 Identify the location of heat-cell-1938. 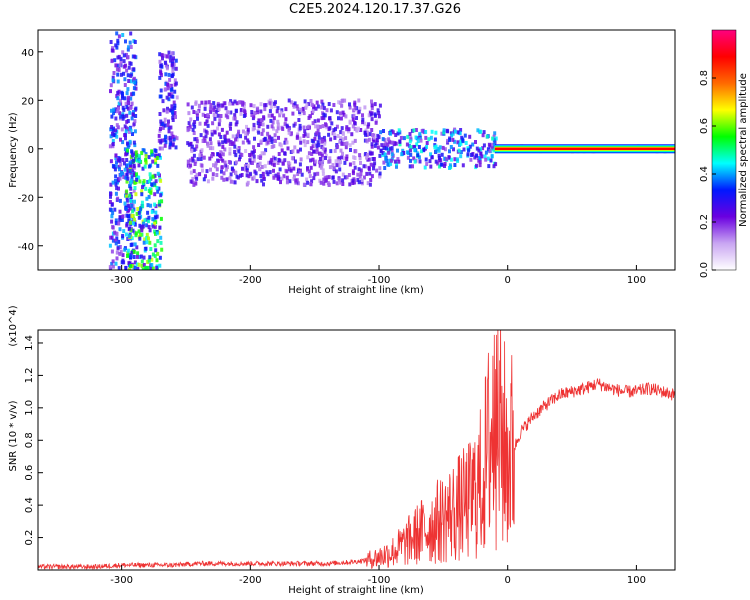
(451, 147).